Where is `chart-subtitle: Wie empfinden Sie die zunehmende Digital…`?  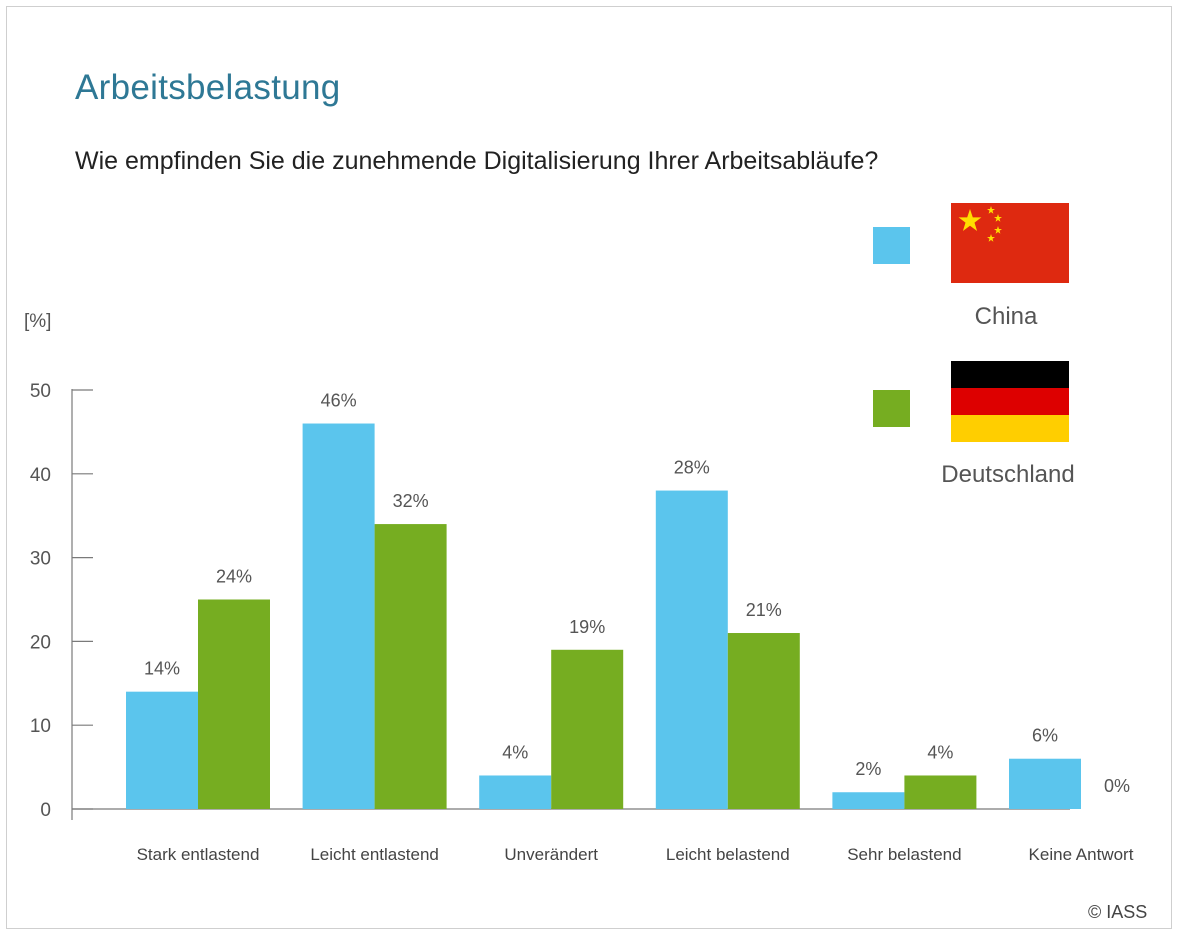 chart-subtitle: Wie empfinden Sie die zunehmende Digital… is located at coordinates (477, 161).